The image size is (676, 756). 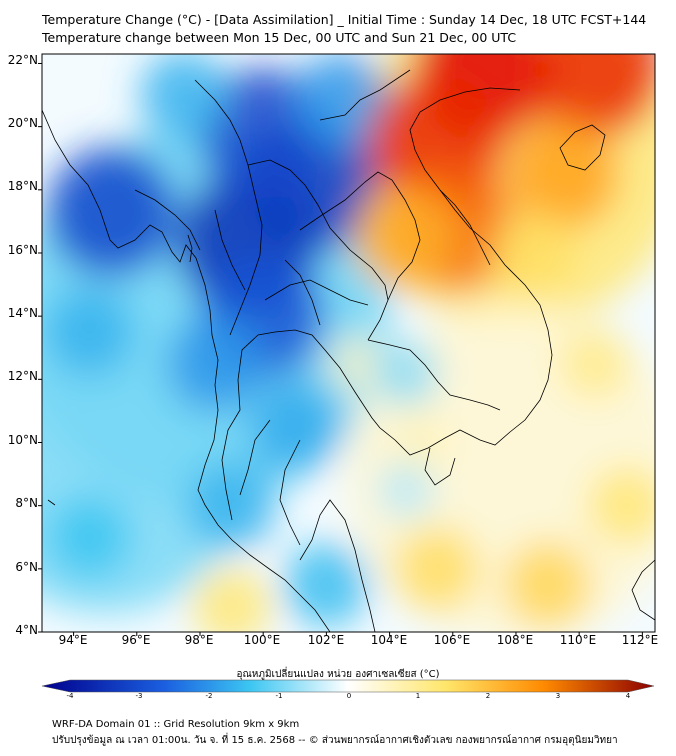 What do you see at coordinates (209, 696) in the screenshot?
I see `colorbar-tick: -2` at bounding box center [209, 696].